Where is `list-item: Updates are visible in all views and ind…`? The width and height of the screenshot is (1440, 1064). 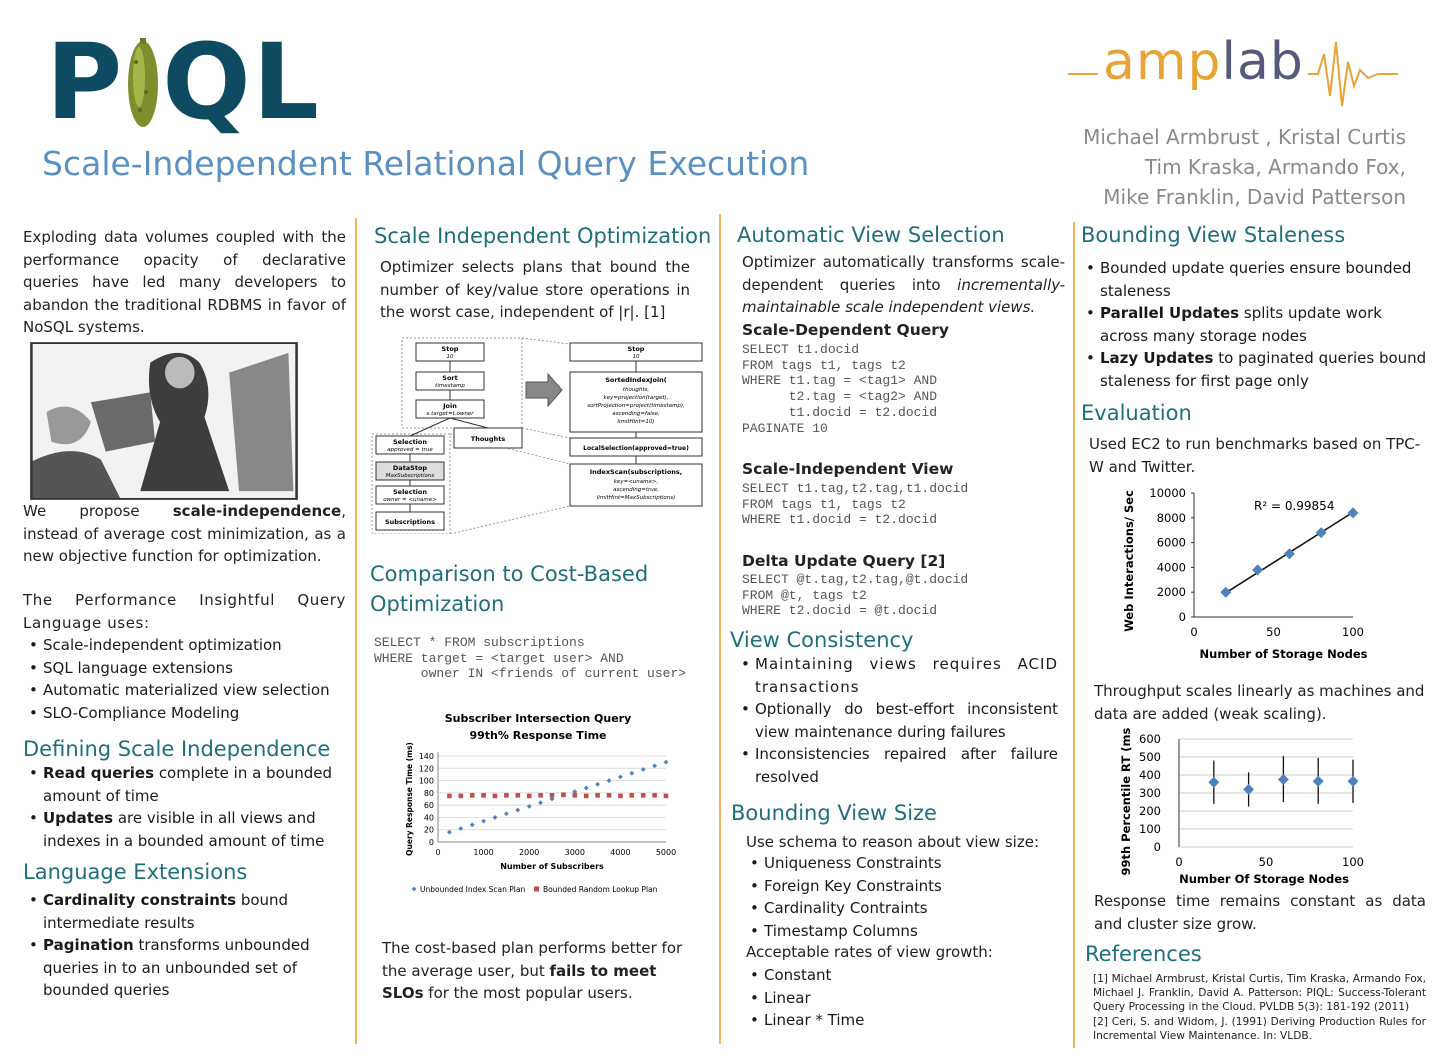
list-item: Updates are visible in all views and ind… is located at coordinates (186, 829).